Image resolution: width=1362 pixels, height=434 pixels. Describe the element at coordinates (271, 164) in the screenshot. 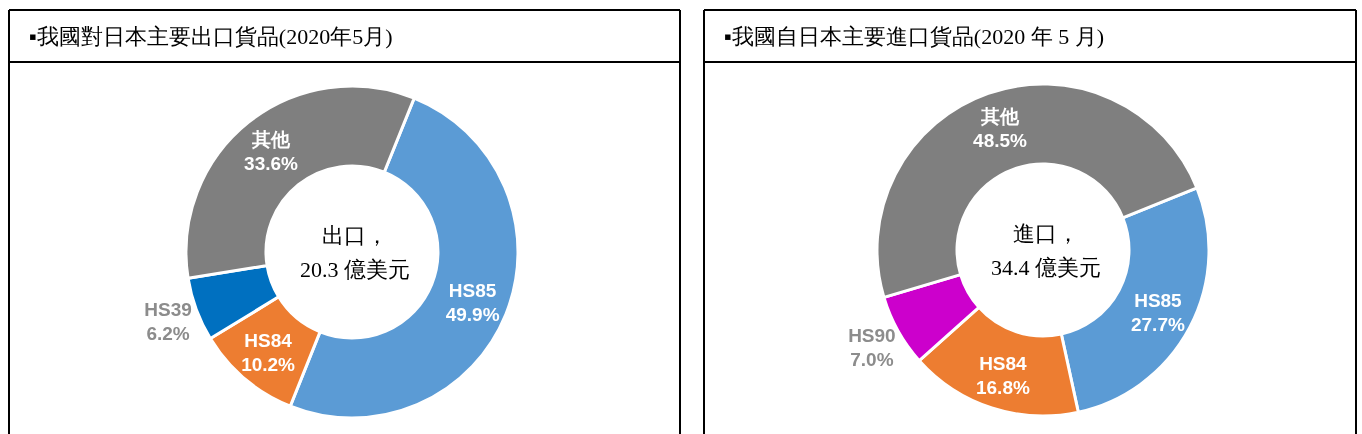

I see `data-label: 33.6%` at that location.